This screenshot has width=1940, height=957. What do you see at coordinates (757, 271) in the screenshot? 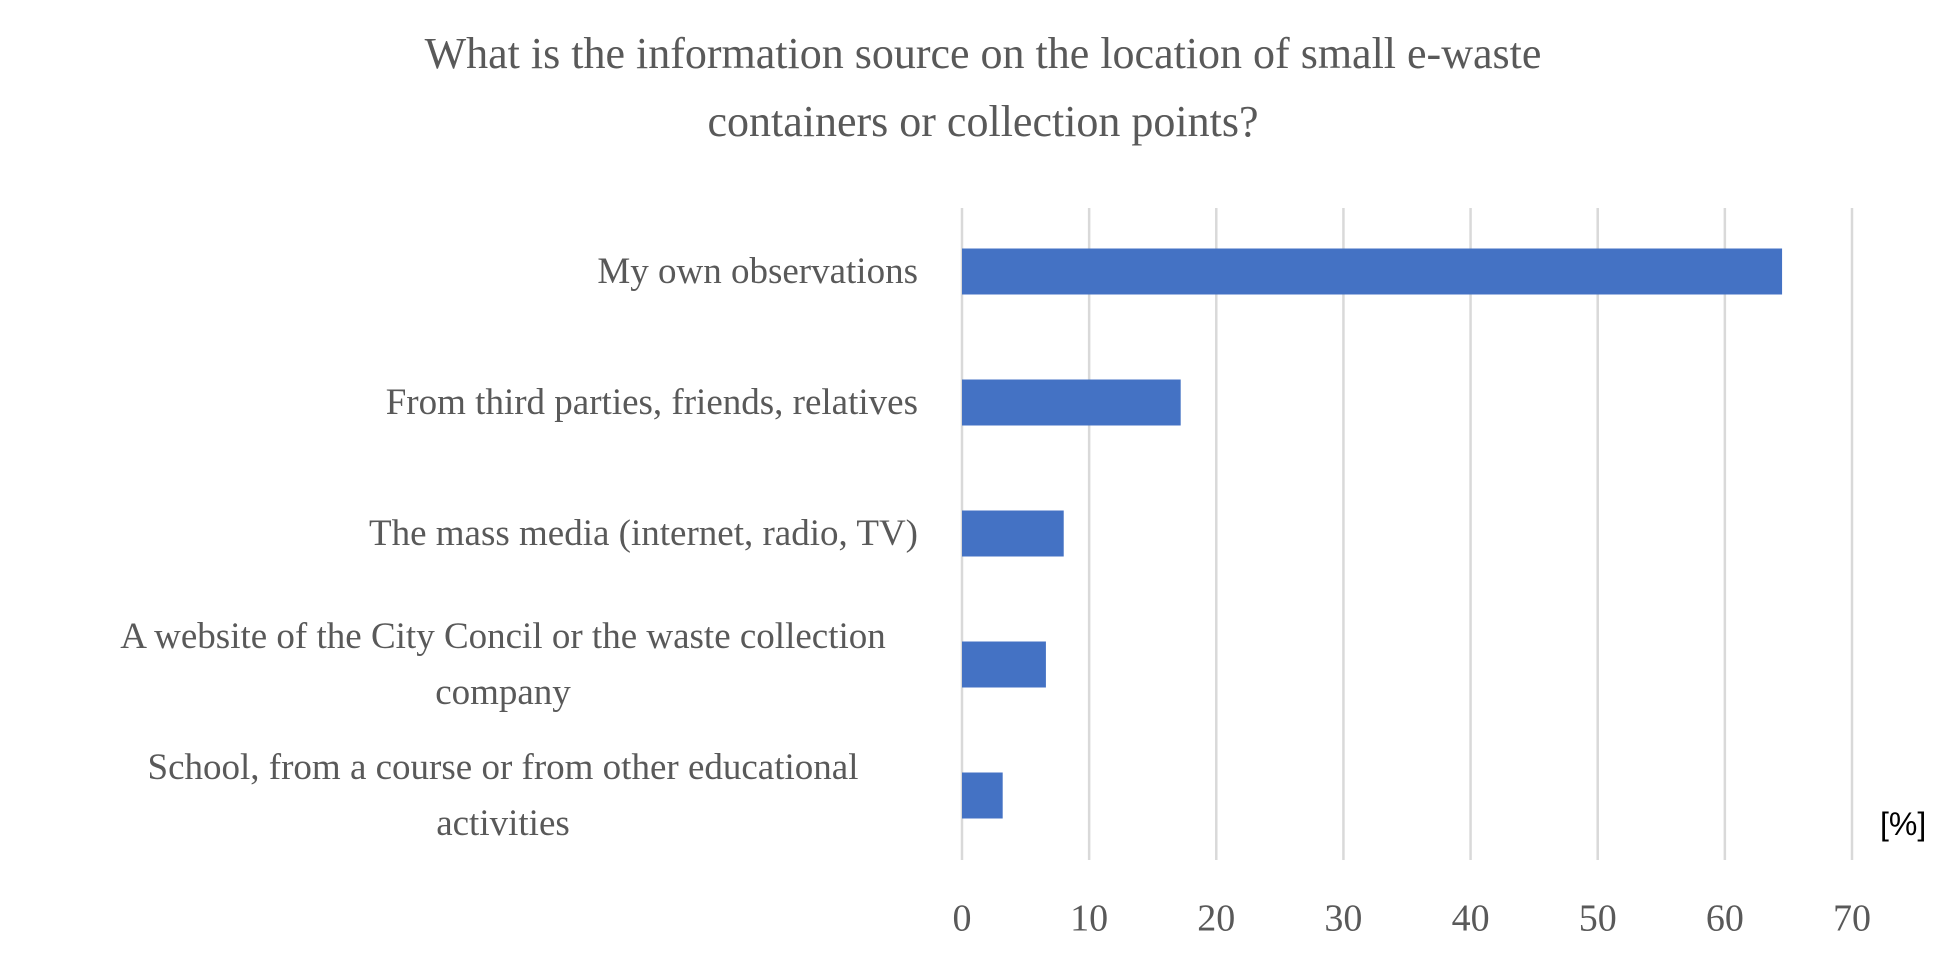
I see `y-tick-label: My own observations` at bounding box center [757, 271].